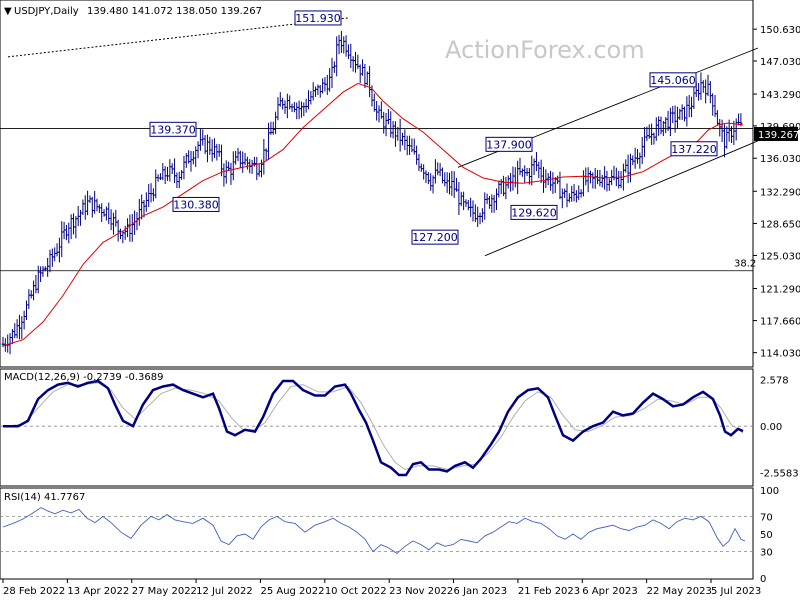 The height and width of the screenshot is (600, 800). I want to click on price-title: USDJPY,Daily, so click(46, 11).